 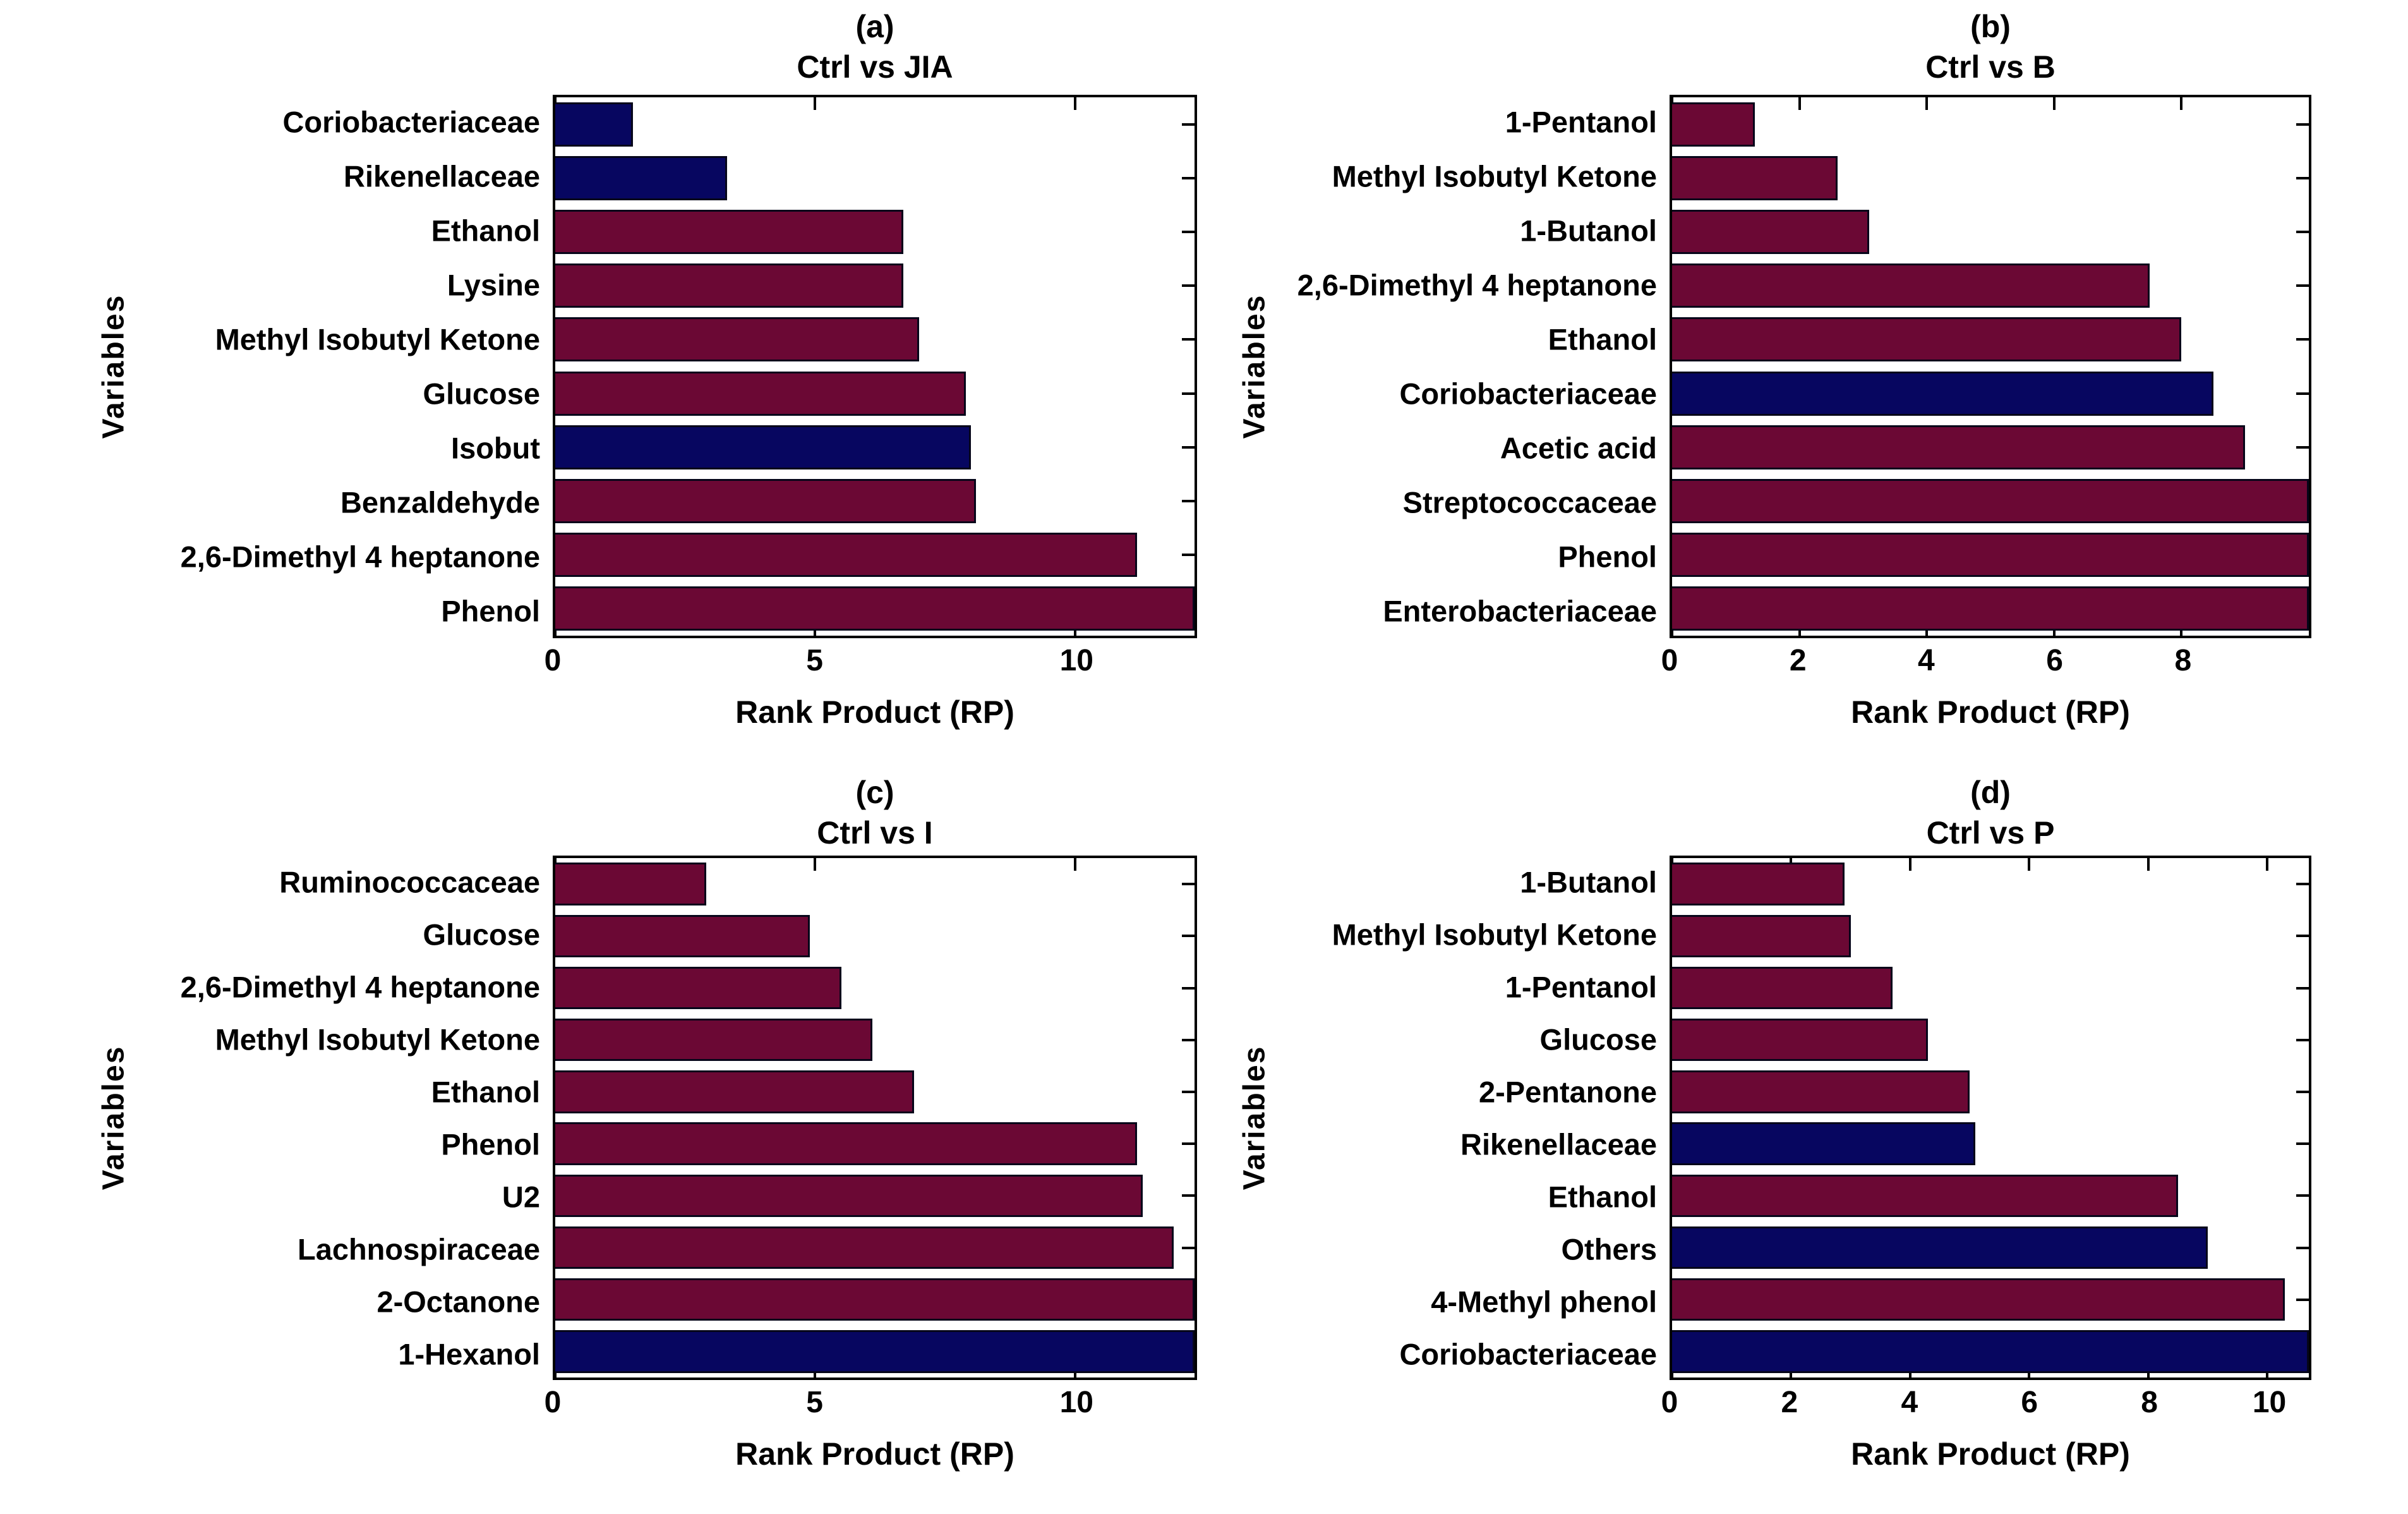 I want to click on category-label: Others, so click(x=1609, y=1249).